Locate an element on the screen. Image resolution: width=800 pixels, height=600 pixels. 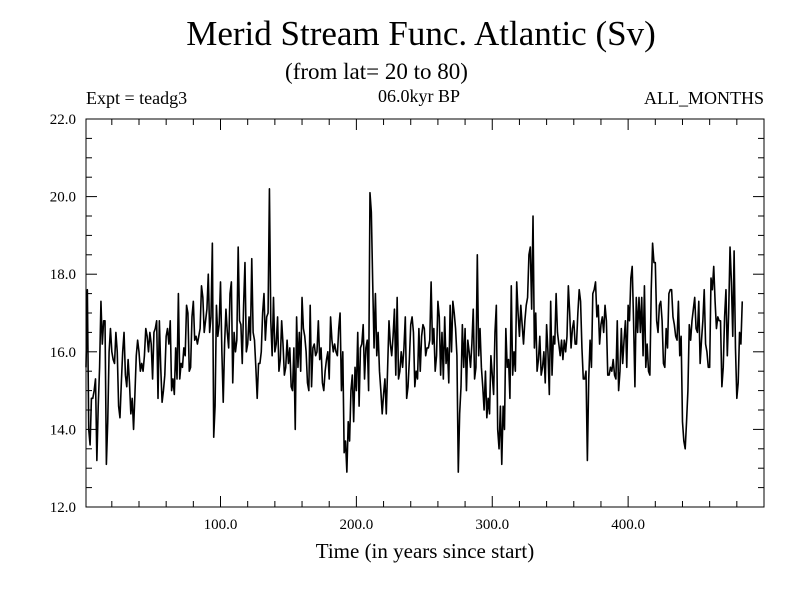
y-axis-tick-labels: 12.0 14.0 16.0 18.0 20.0 22.0 is located at coordinates (63, 314).